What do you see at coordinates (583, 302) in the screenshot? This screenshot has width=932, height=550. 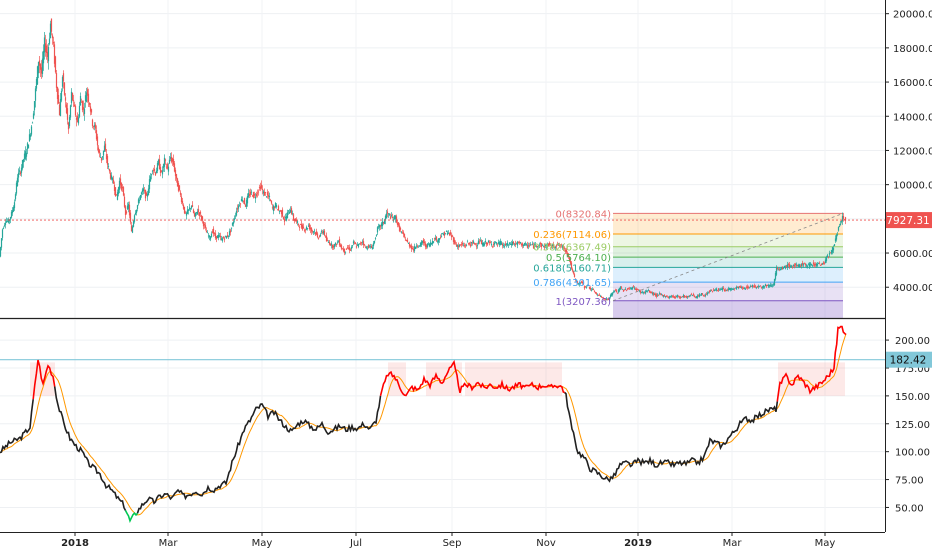 I see `fib-level-label: 1(3207.36)` at bounding box center [583, 302].